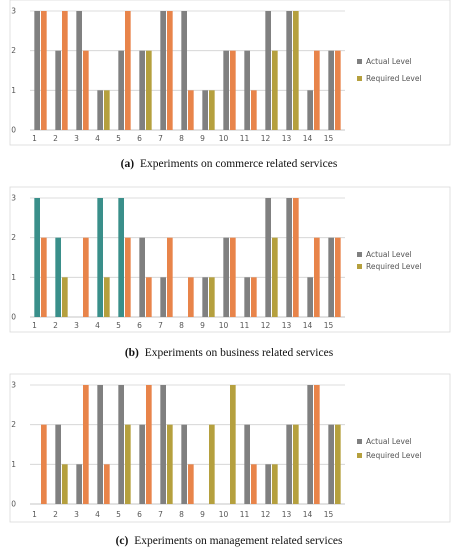 The width and height of the screenshot is (459, 550). What do you see at coordinates (139, 325) in the screenshot?
I see `x-tick-label: 6` at bounding box center [139, 325].